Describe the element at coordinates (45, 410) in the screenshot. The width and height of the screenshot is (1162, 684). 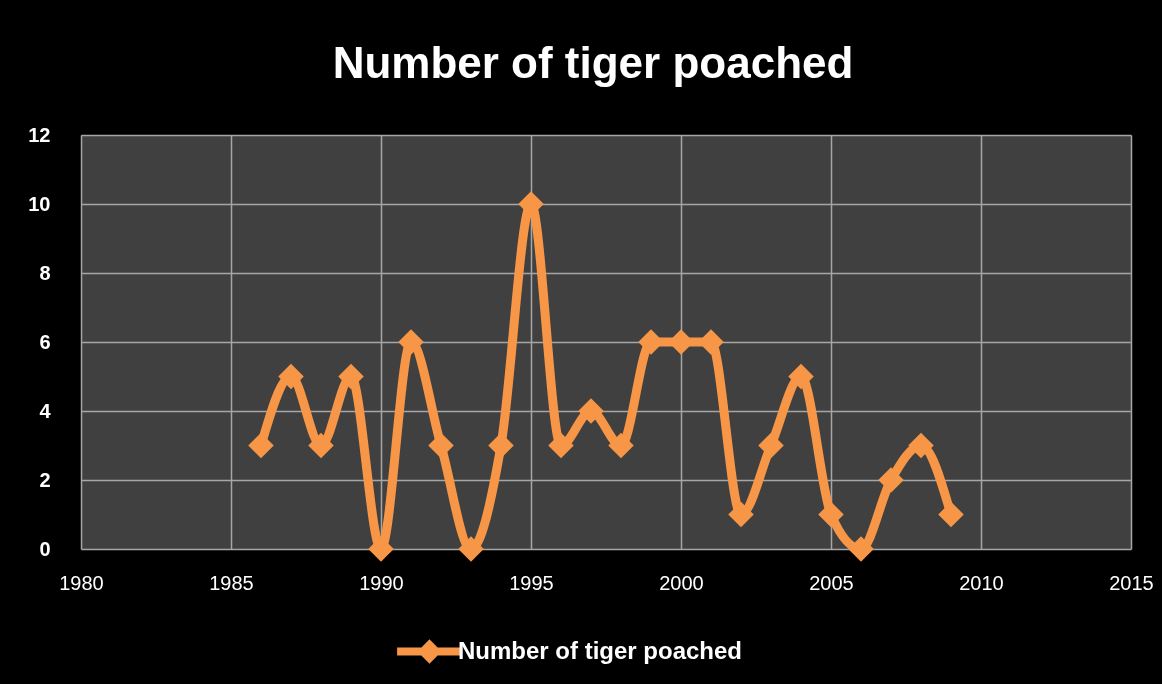
I see `y-tick-label: 4` at that location.